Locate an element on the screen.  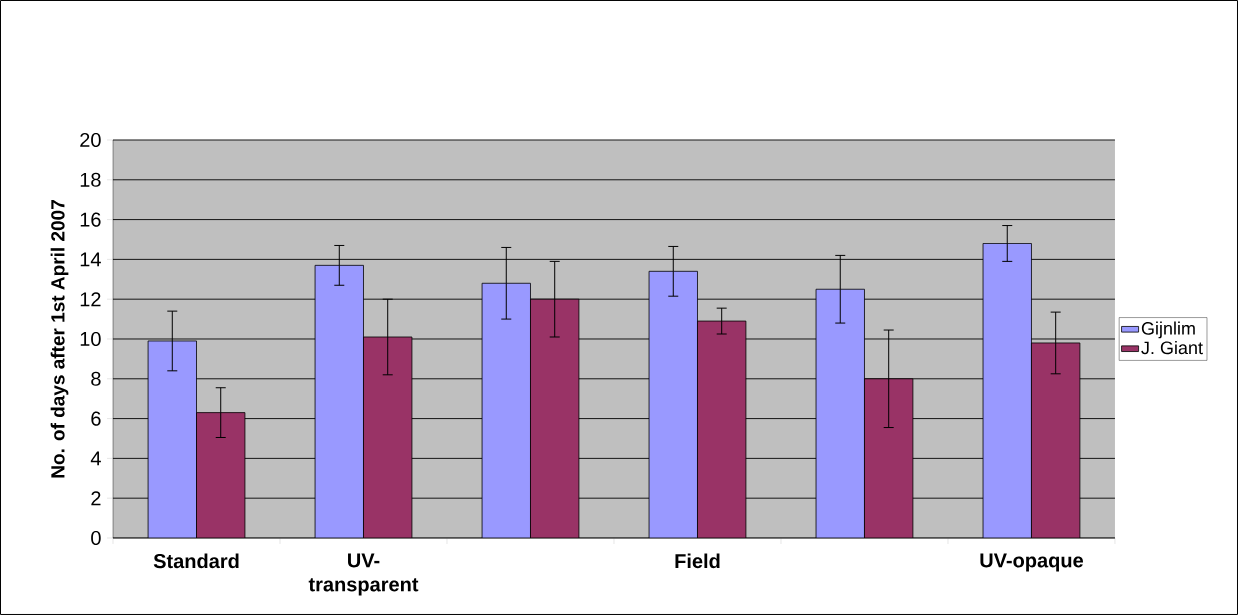
y-tick-label: 18 is located at coordinates (90, 179).